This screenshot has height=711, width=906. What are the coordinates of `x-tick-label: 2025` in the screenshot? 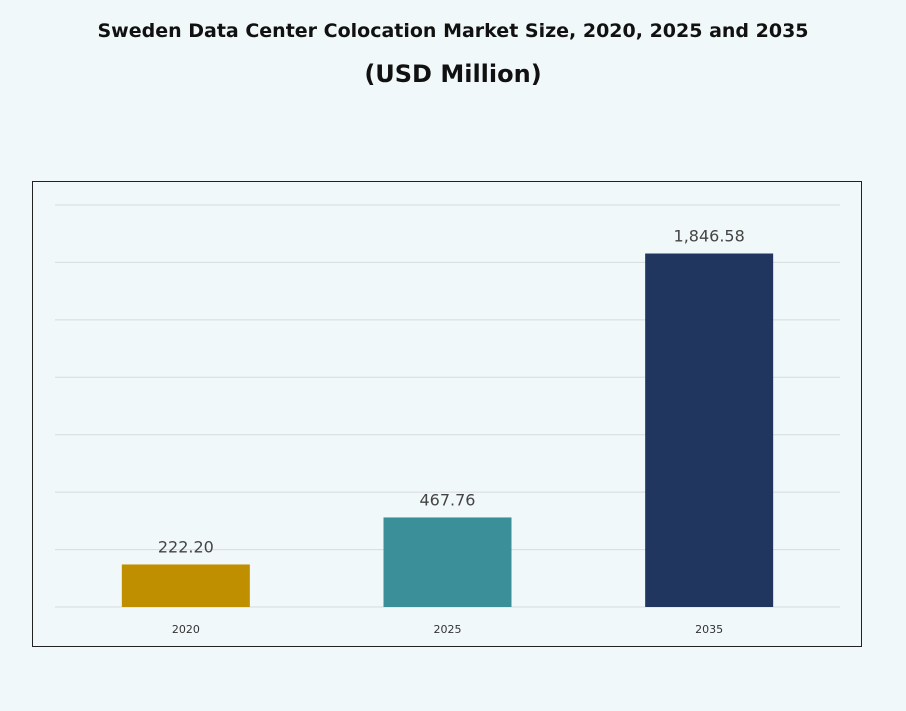 It's located at (448, 629).